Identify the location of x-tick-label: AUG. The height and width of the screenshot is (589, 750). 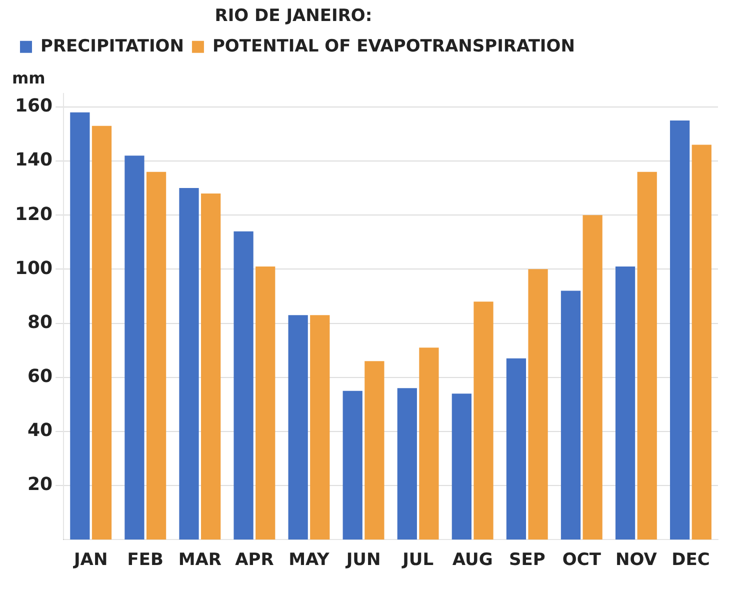
(472, 560).